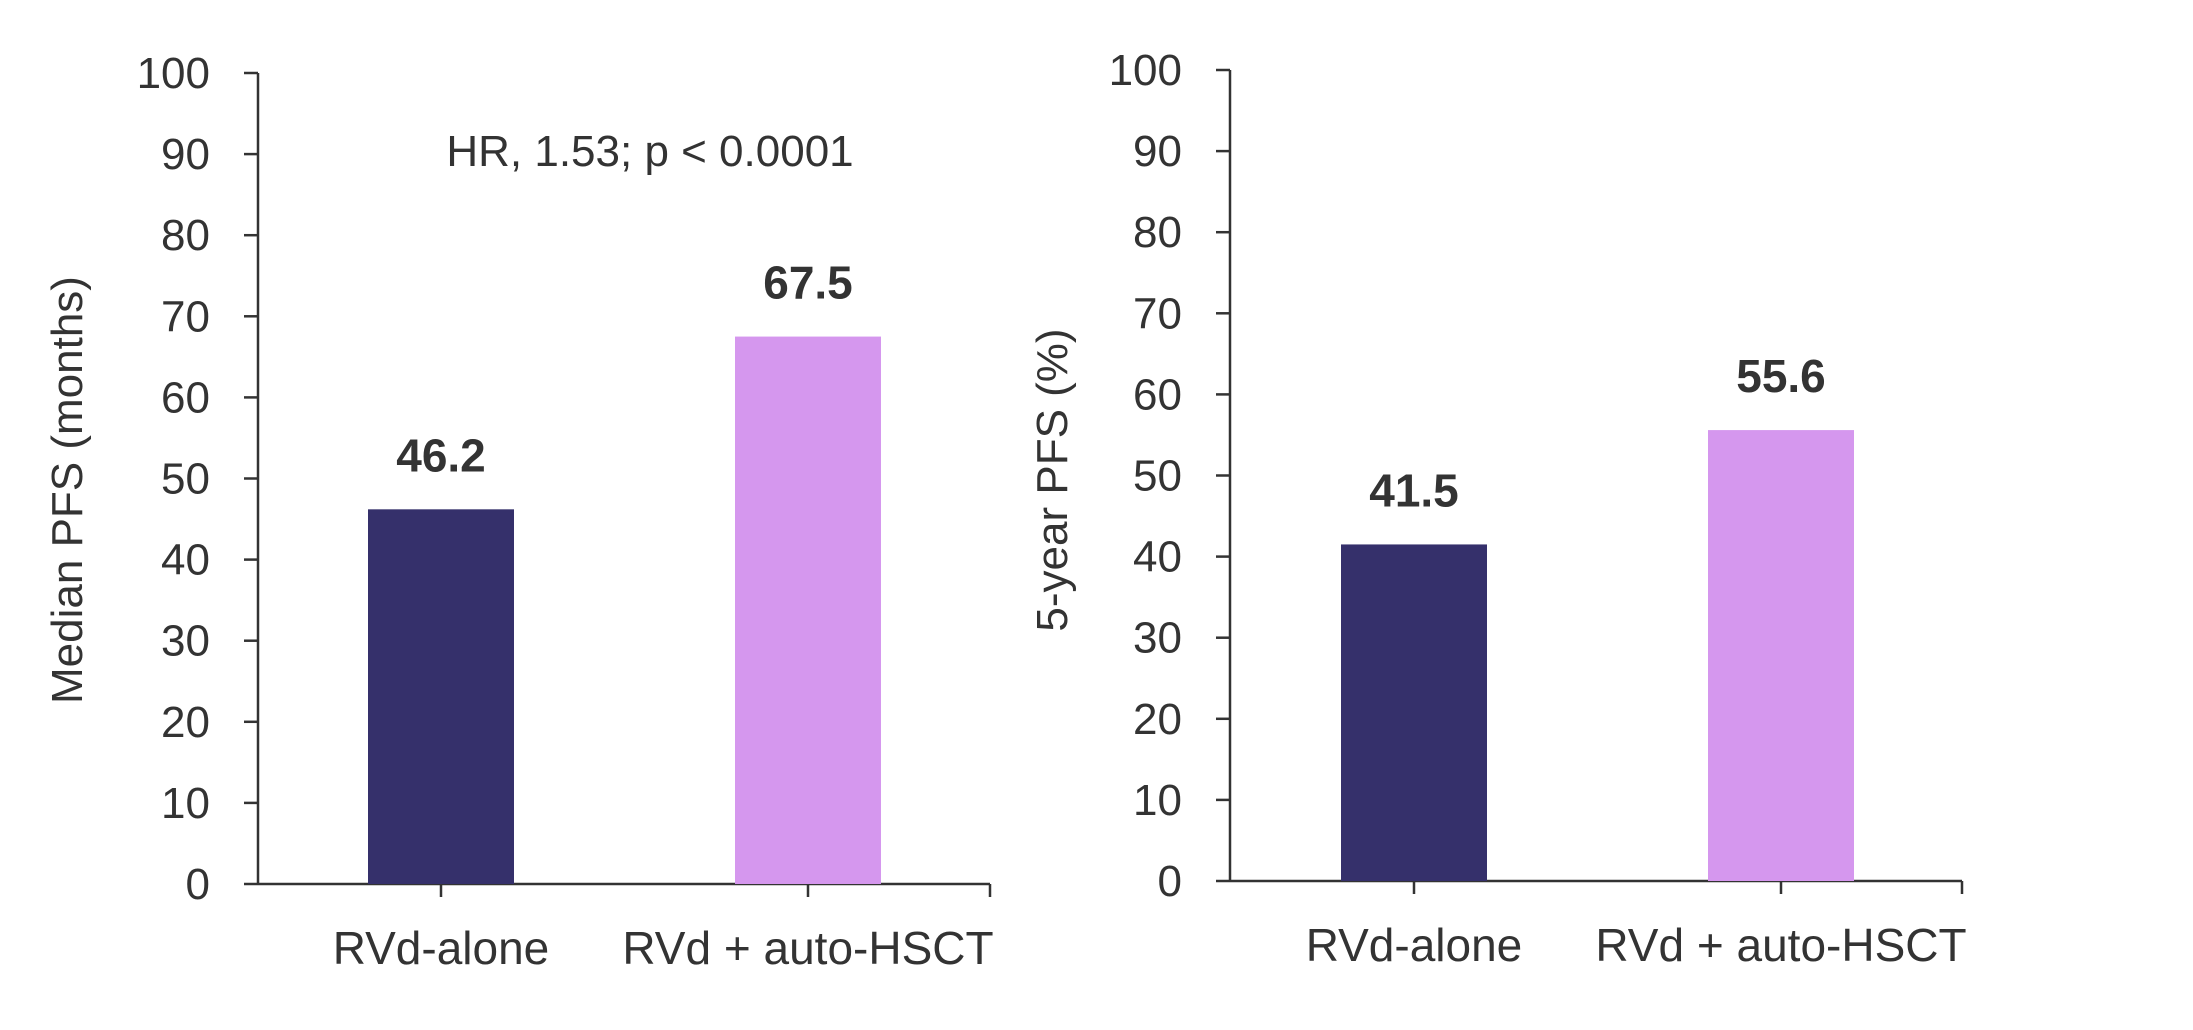  I want to click on y-axis-label: 5-year PFS (%), so click(1052, 479).